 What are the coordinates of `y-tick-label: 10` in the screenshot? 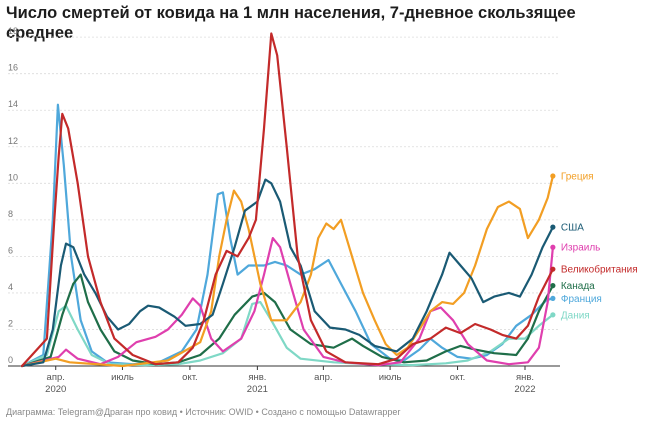 It's located at (13, 177).